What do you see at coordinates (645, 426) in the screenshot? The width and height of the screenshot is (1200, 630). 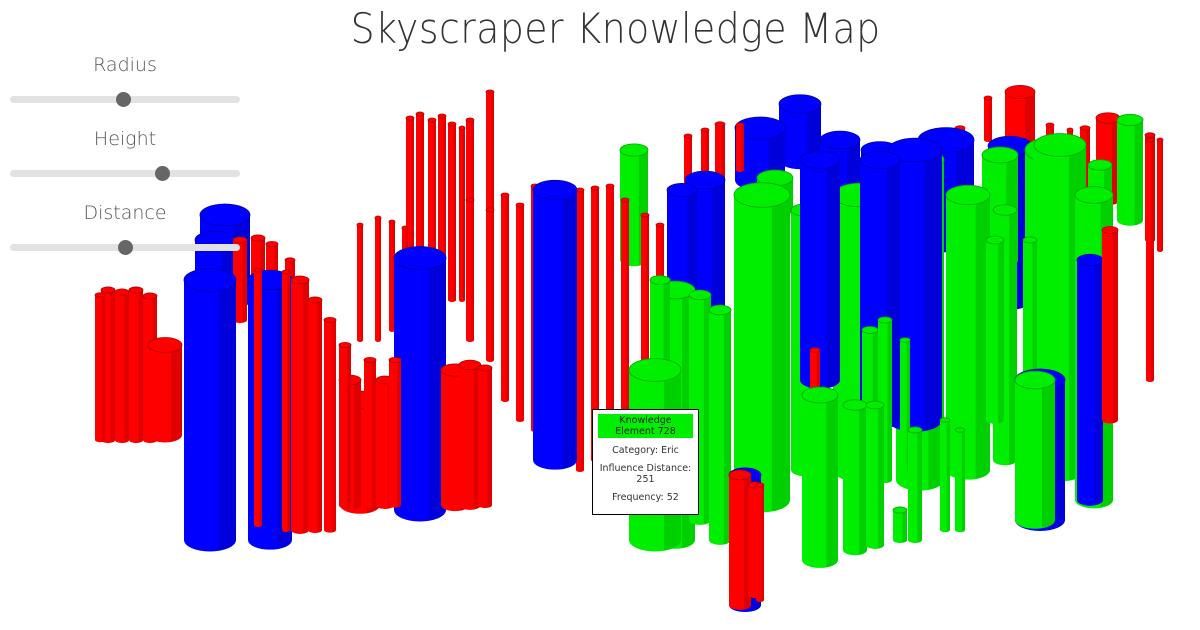 I see `tooltip-title: Knowledge Element 728` at bounding box center [645, 426].